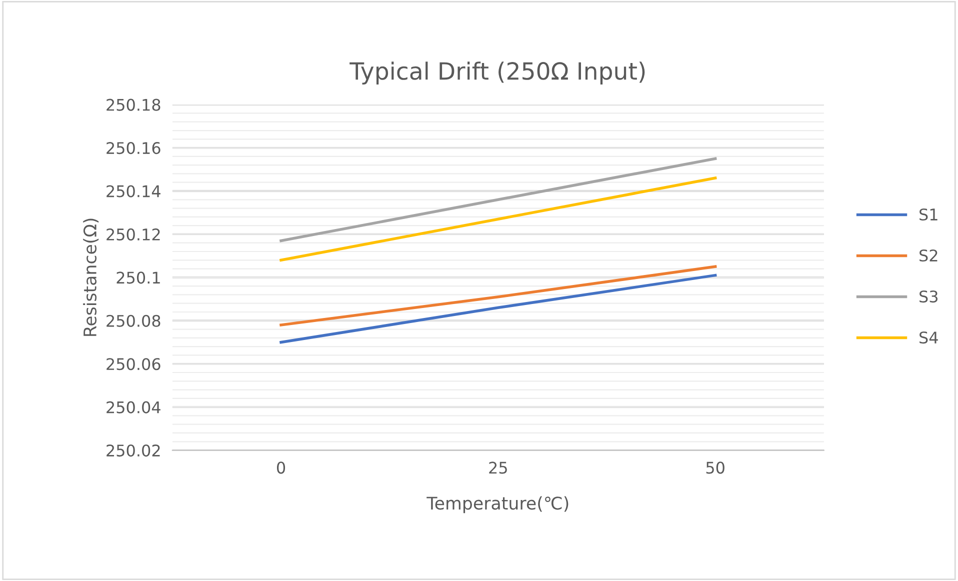  I want to click on legend-label: S3, so click(929, 296).